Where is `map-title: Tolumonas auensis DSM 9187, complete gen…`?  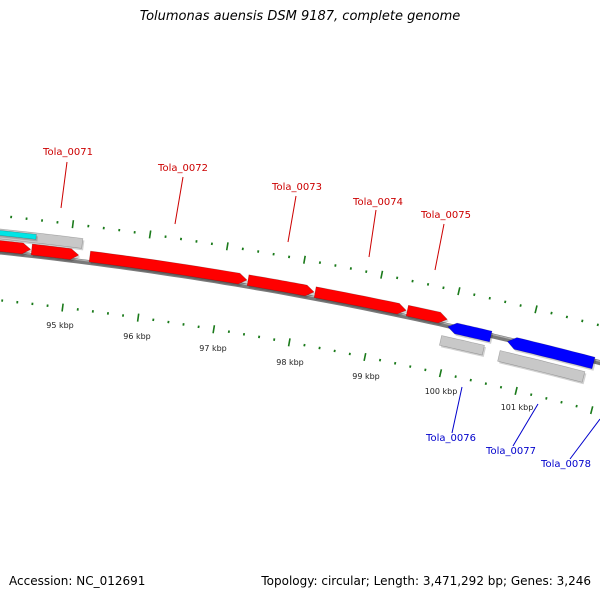
map-title: Tolumonas auensis DSM 9187, complete gen… is located at coordinates (300, 16).